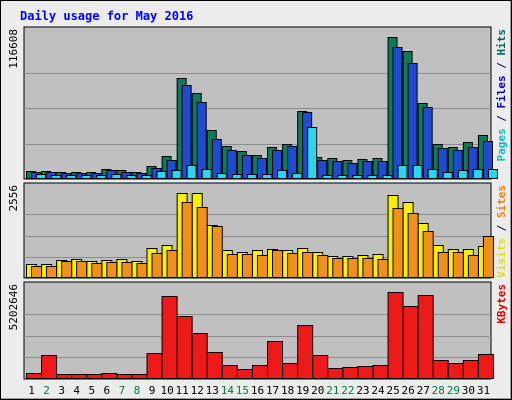 Image resolution: width=512 pixels, height=400 pixels. I want to click on x-tick-day-31: 31, so click(483, 390).